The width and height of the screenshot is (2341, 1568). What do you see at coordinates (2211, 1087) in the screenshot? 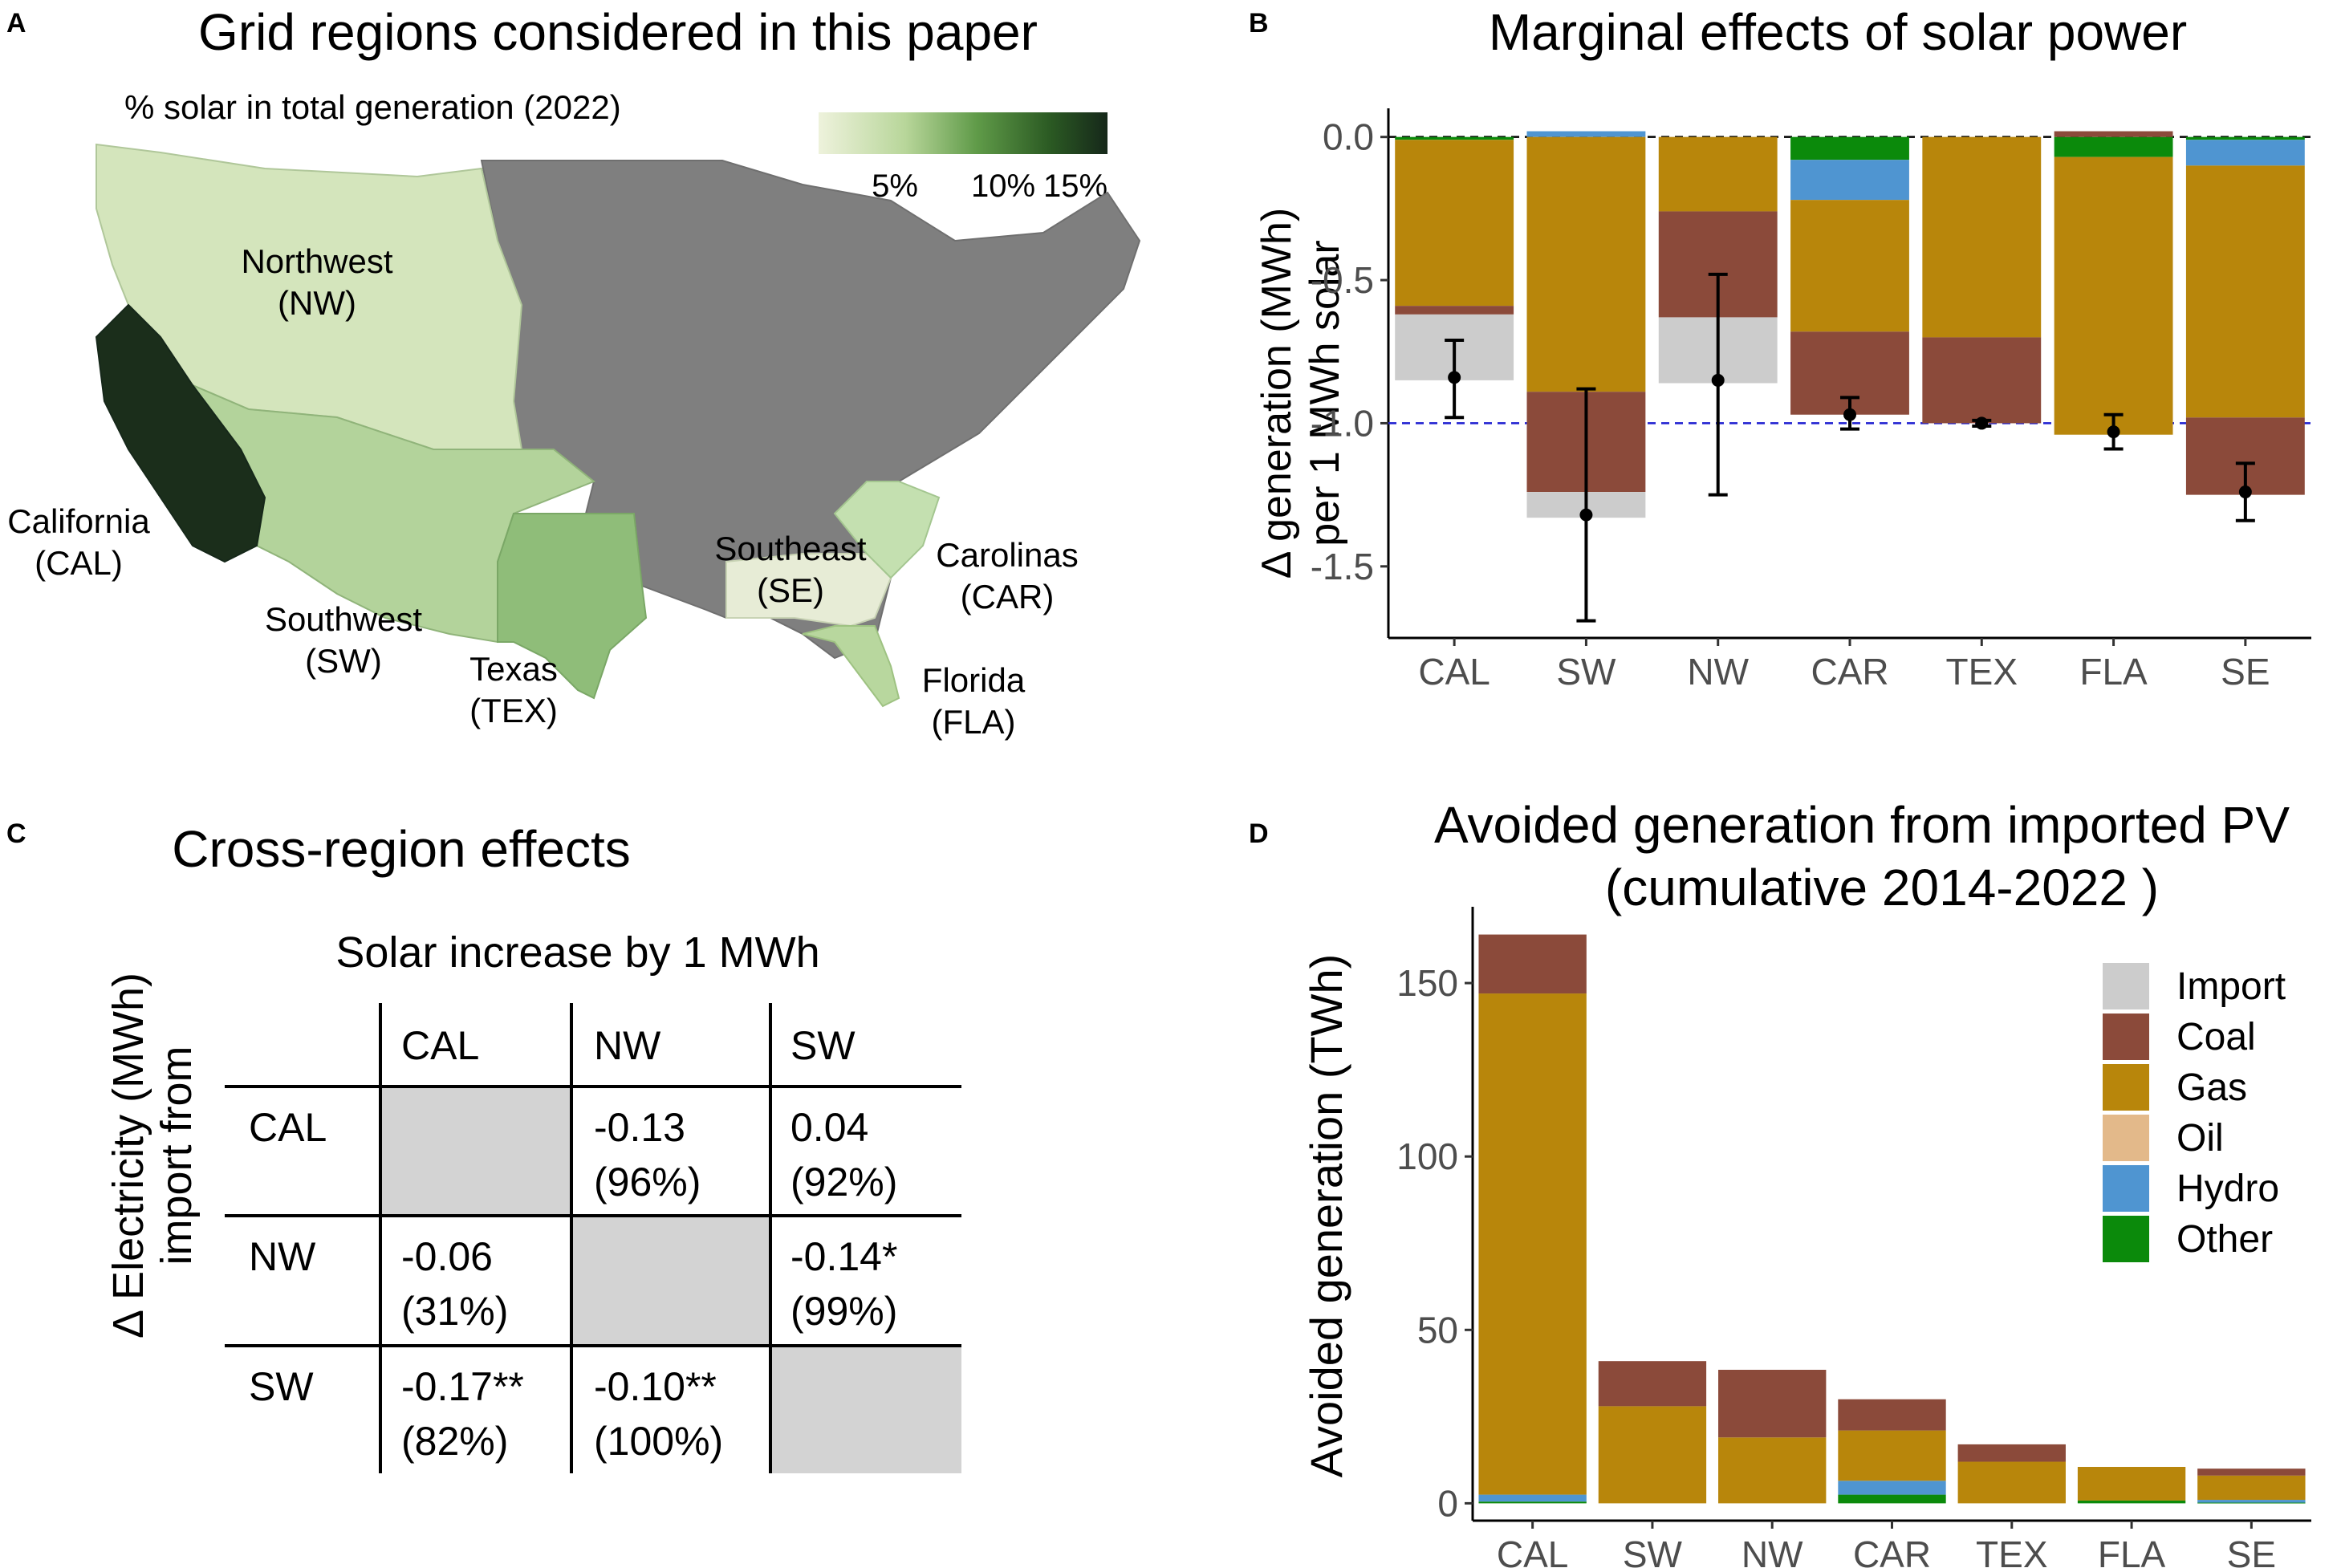
I see `legend-label-gas: Gas` at bounding box center [2211, 1087].